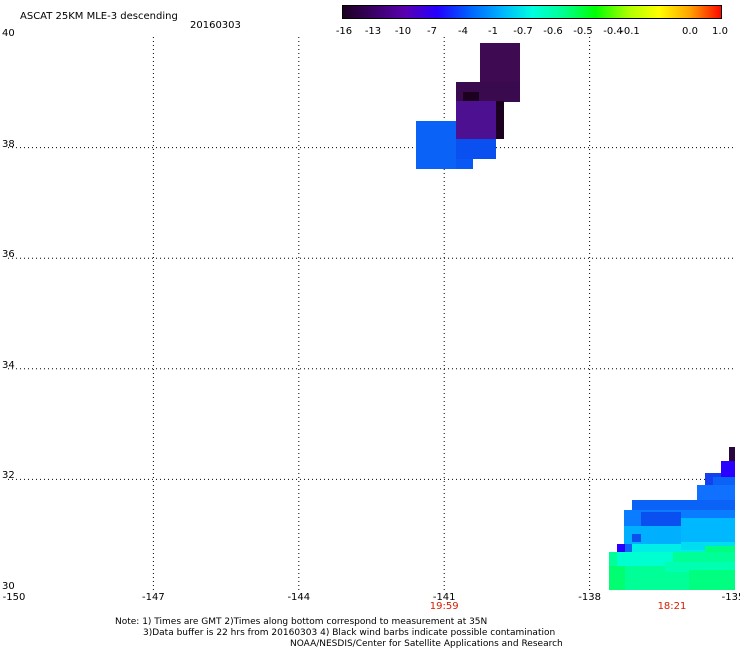 Image resolution: width=740 pixels, height=650 pixels. What do you see at coordinates (403, 31) in the screenshot?
I see `colorbar-label: -10` at bounding box center [403, 31].